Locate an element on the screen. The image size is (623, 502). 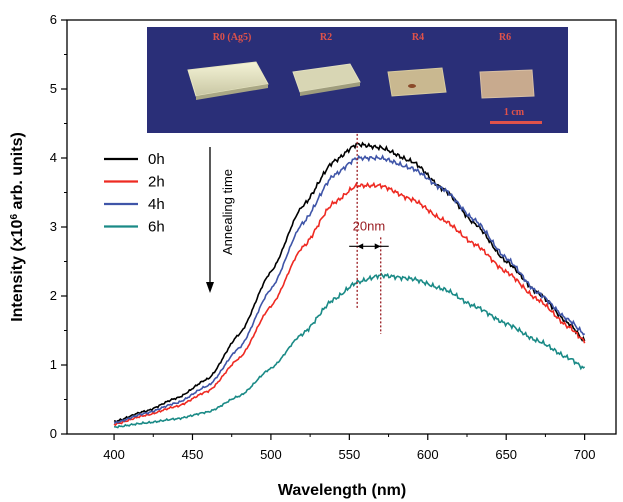
x-axis-label: Wavelength (nm) is located at coordinates (342, 490).